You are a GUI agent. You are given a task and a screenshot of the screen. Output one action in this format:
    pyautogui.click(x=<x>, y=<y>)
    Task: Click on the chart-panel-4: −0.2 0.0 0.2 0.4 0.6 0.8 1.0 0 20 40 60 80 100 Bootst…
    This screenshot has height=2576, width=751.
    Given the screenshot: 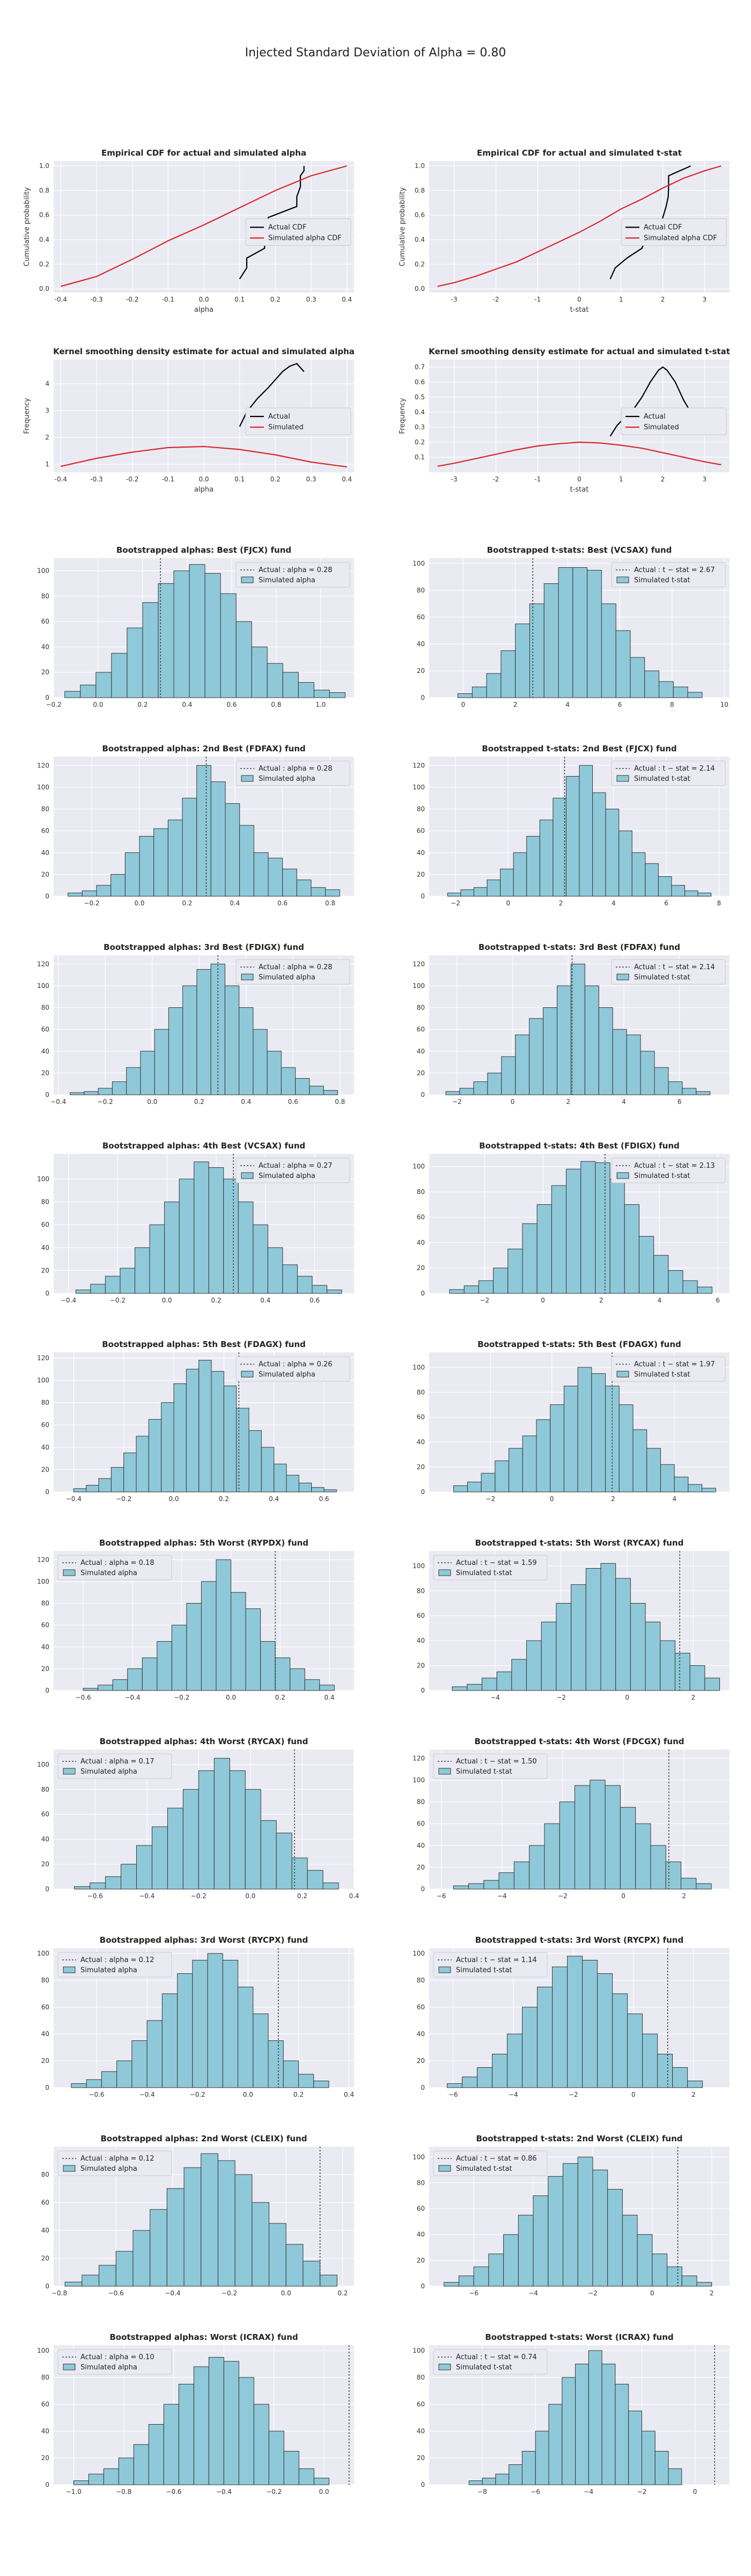 What is the action you would take?
    pyautogui.click(x=196, y=626)
    